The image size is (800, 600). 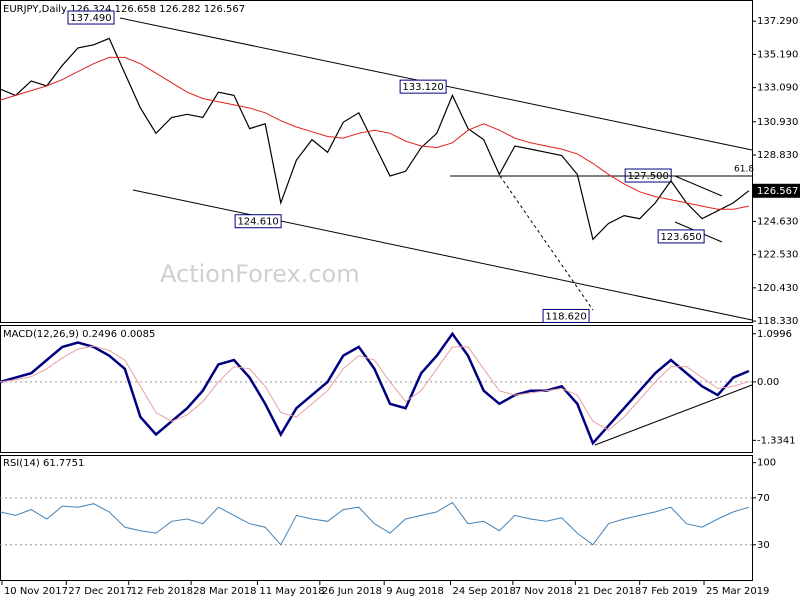 I want to click on y-tick-label: 30, so click(x=763, y=545).